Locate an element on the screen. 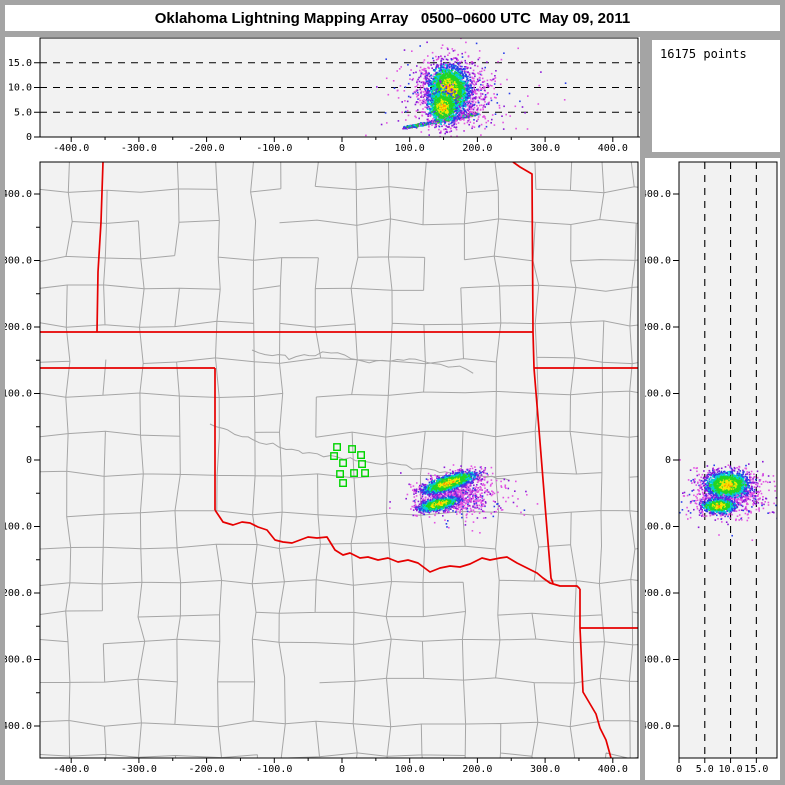 The height and width of the screenshot is (785, 785). points-count-label: 16175 points is located at coordinates (703, 54).